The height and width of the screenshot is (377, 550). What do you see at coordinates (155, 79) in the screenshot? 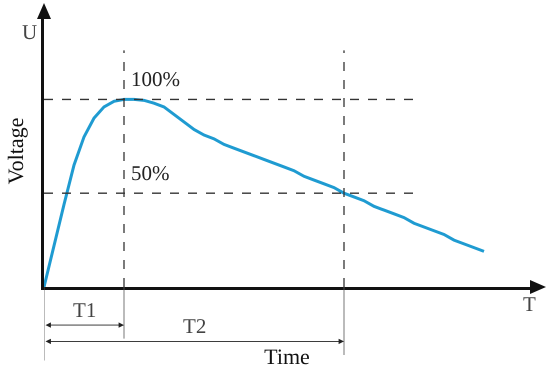
I see `ref-line-label: 100%` at bounding box center [155, 79].